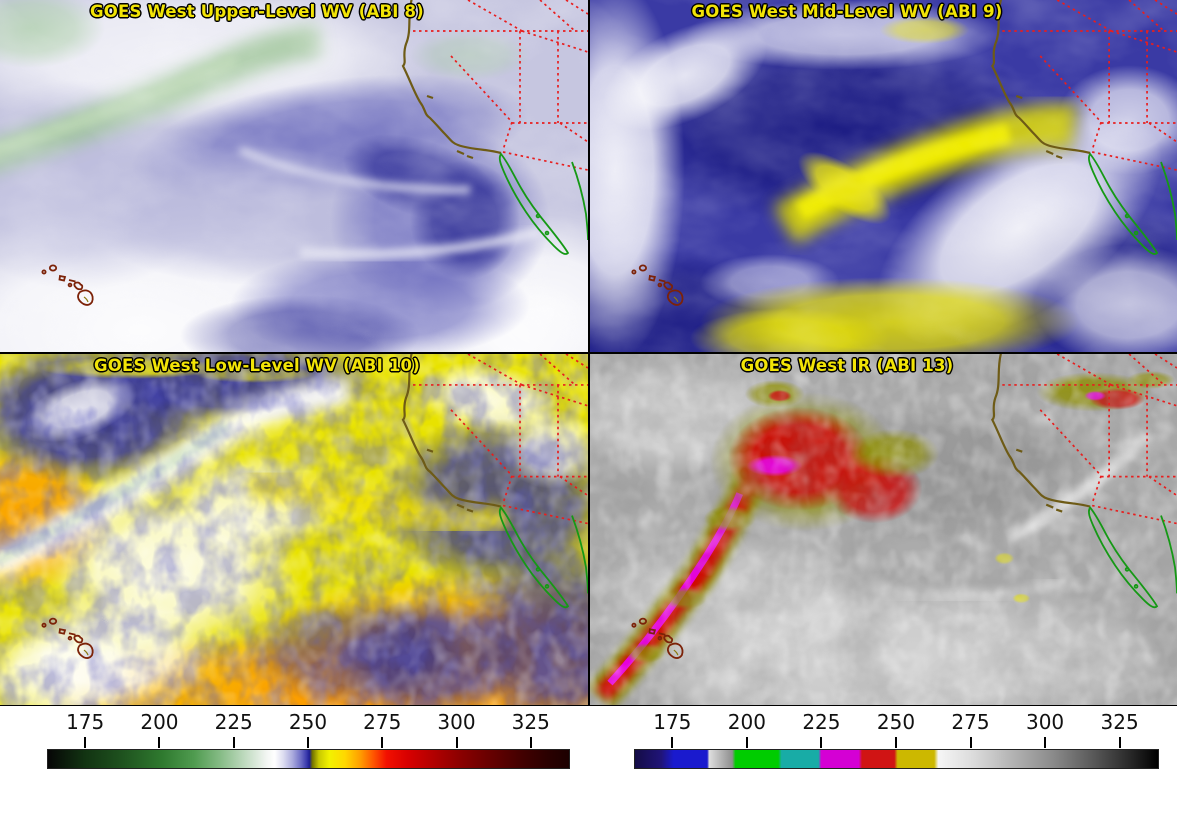 Image resolution: width=1177 pixels, height=820 pixels. I want to click on panel-title-upper-wv: GOES West Upper-Level WV (ABI 8), so click(257, 11).